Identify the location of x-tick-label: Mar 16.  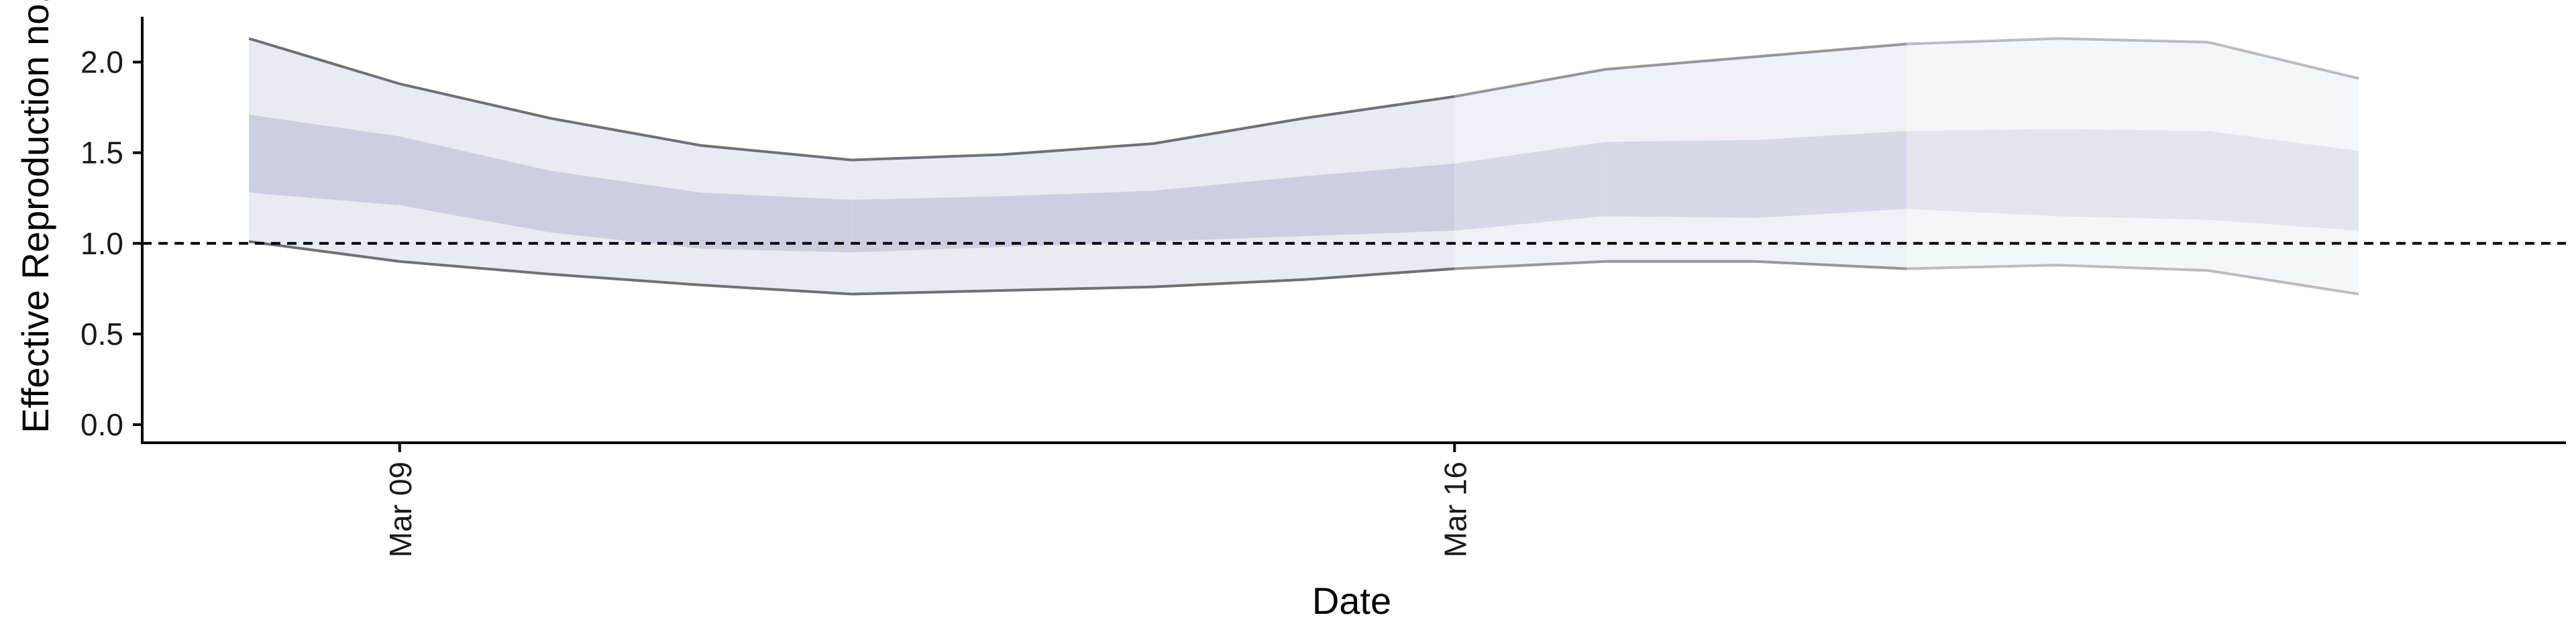
(1455, 509).